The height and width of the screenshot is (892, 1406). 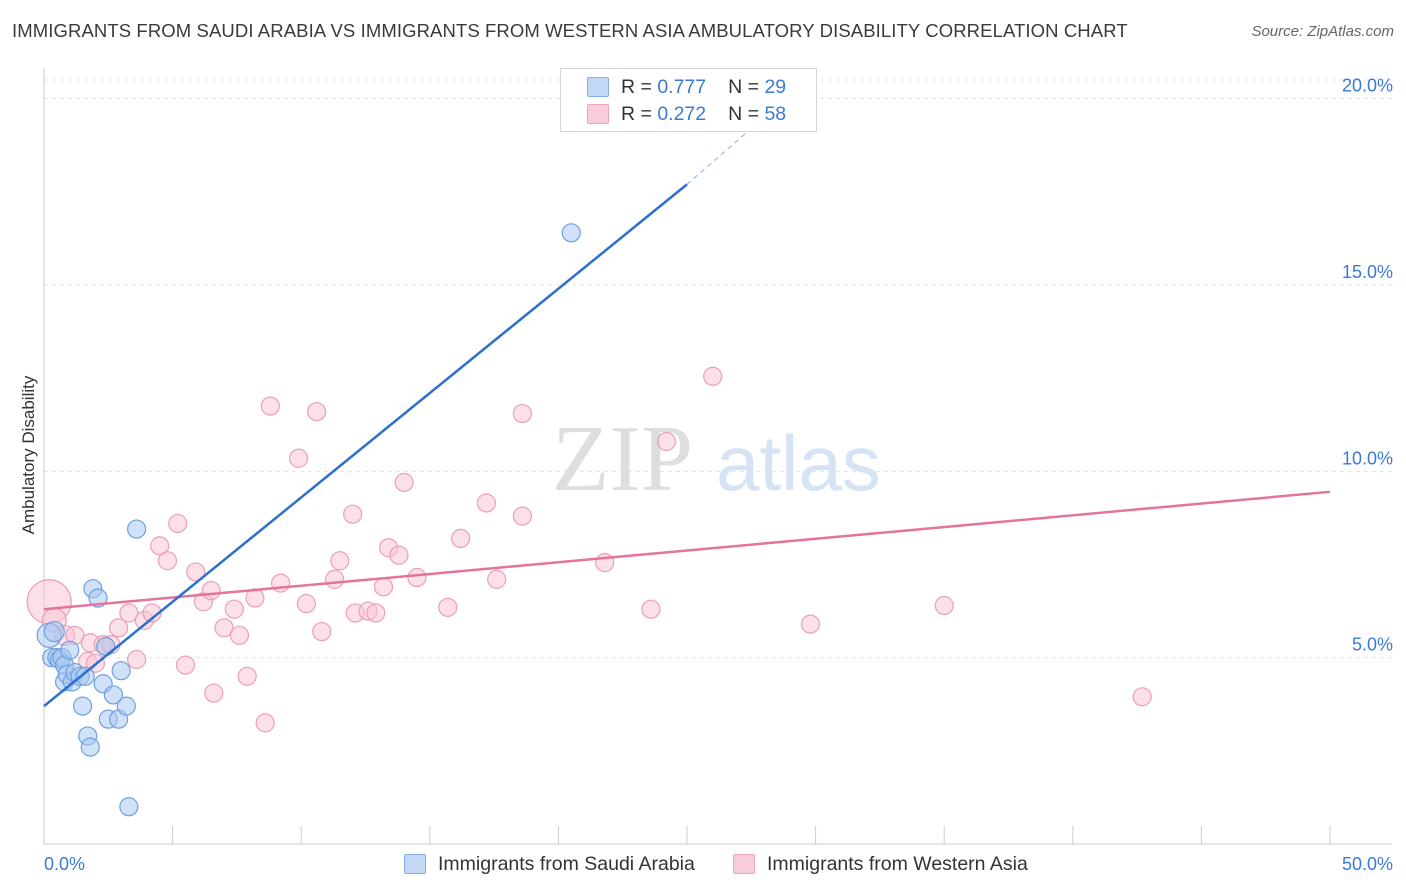 I want to click on saudi-arabia-trend-extension, so click(x=719, y=156).